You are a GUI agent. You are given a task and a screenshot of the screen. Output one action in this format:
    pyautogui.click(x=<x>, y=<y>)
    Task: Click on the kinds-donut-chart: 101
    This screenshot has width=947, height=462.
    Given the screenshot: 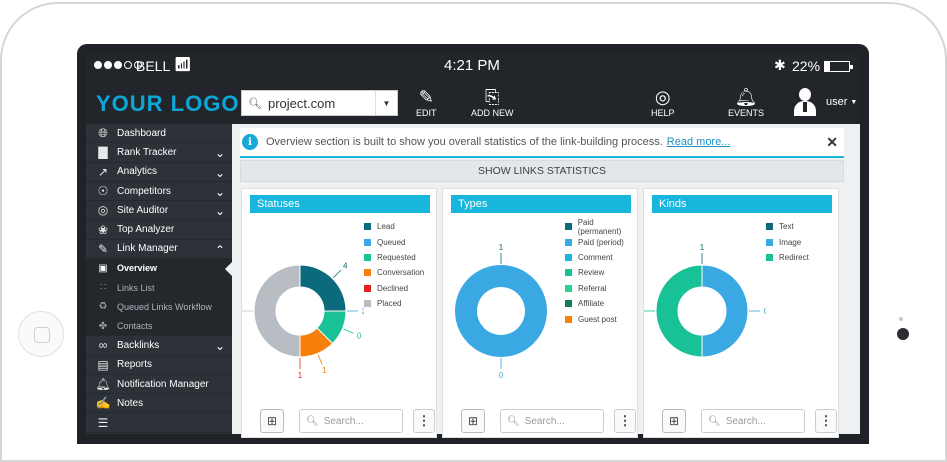 What is the action you would take?
    pyautogui.click(x=705, y=300)
    